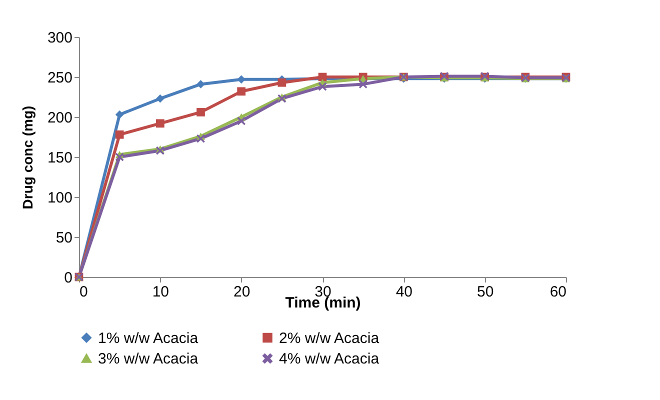 Image resolution: width=660 pixels, height=400 pixels. I want to click on x-tick-label: 40, so click(404, 292).